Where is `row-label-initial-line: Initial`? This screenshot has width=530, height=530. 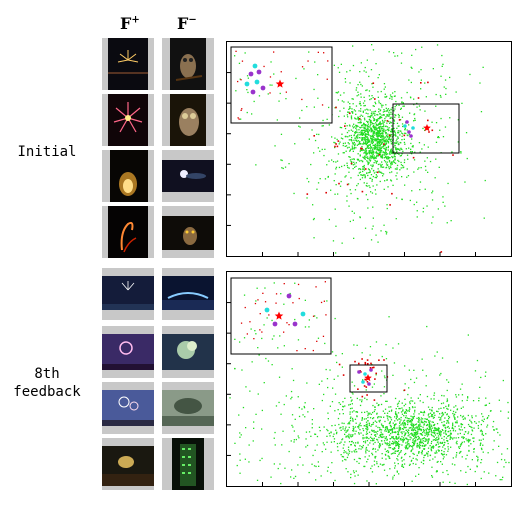
row-label-initial-line: Initial is located at coordinates (47, 152).